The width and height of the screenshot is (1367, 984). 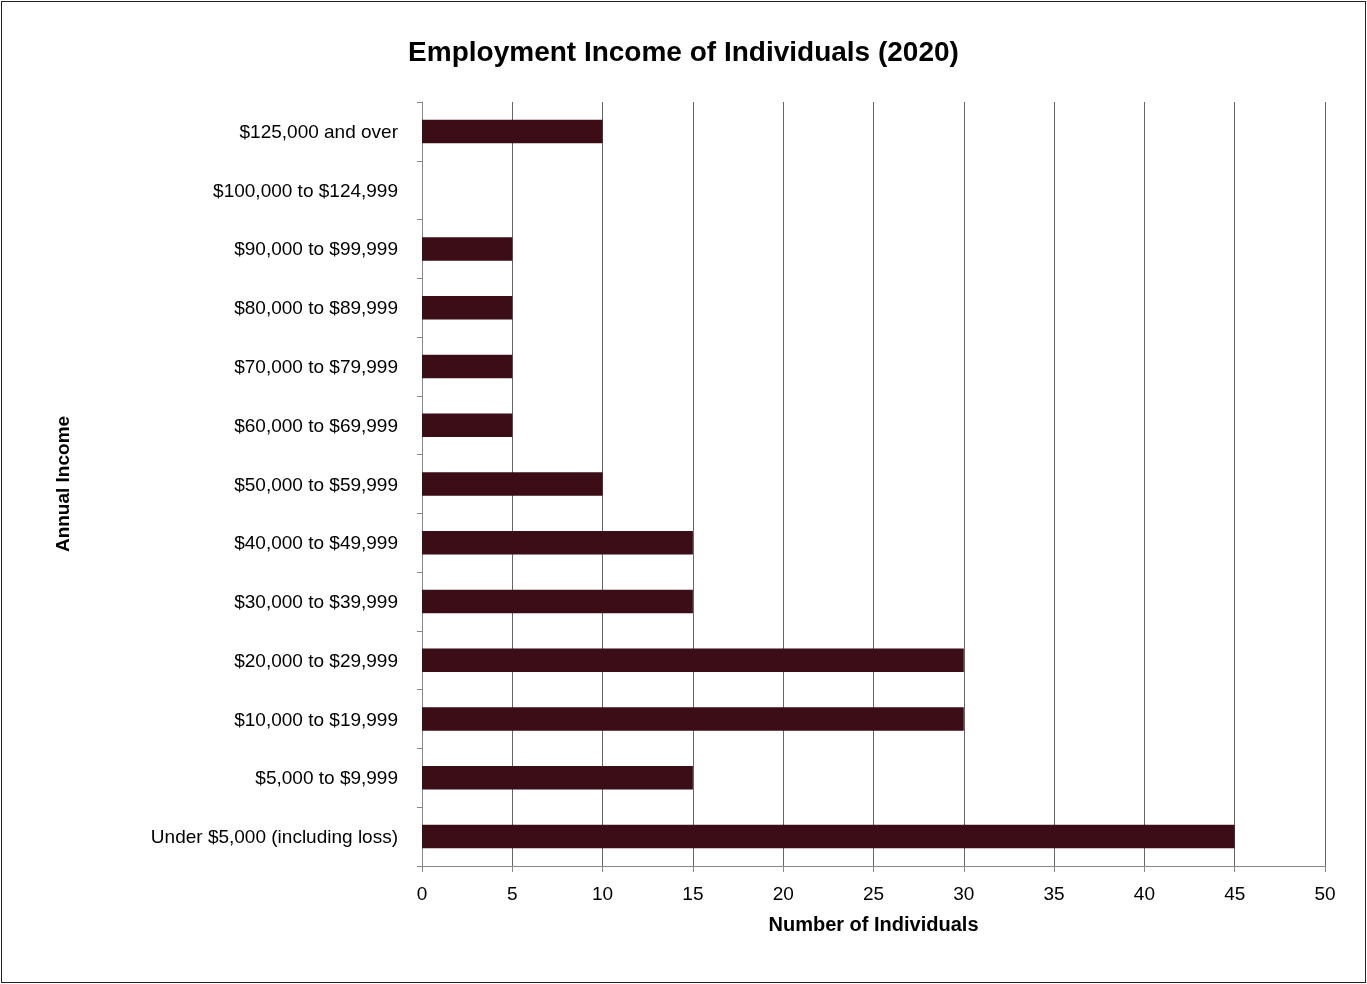 What do you see at coordinates (964, 893) in the screenshot?
I see `x-tick-label: 30` at bounding box center [964, 893].